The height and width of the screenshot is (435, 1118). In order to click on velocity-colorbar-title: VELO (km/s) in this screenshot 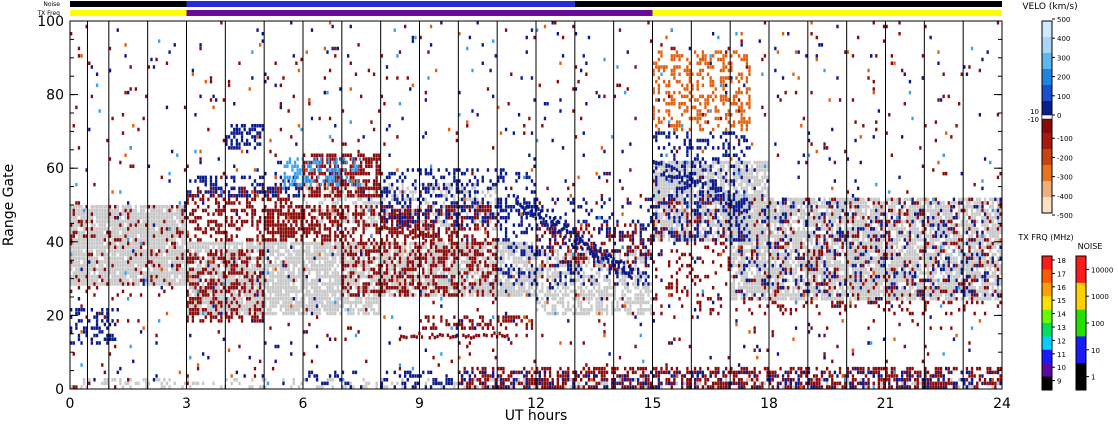, I will do `click(1049, 7)`.